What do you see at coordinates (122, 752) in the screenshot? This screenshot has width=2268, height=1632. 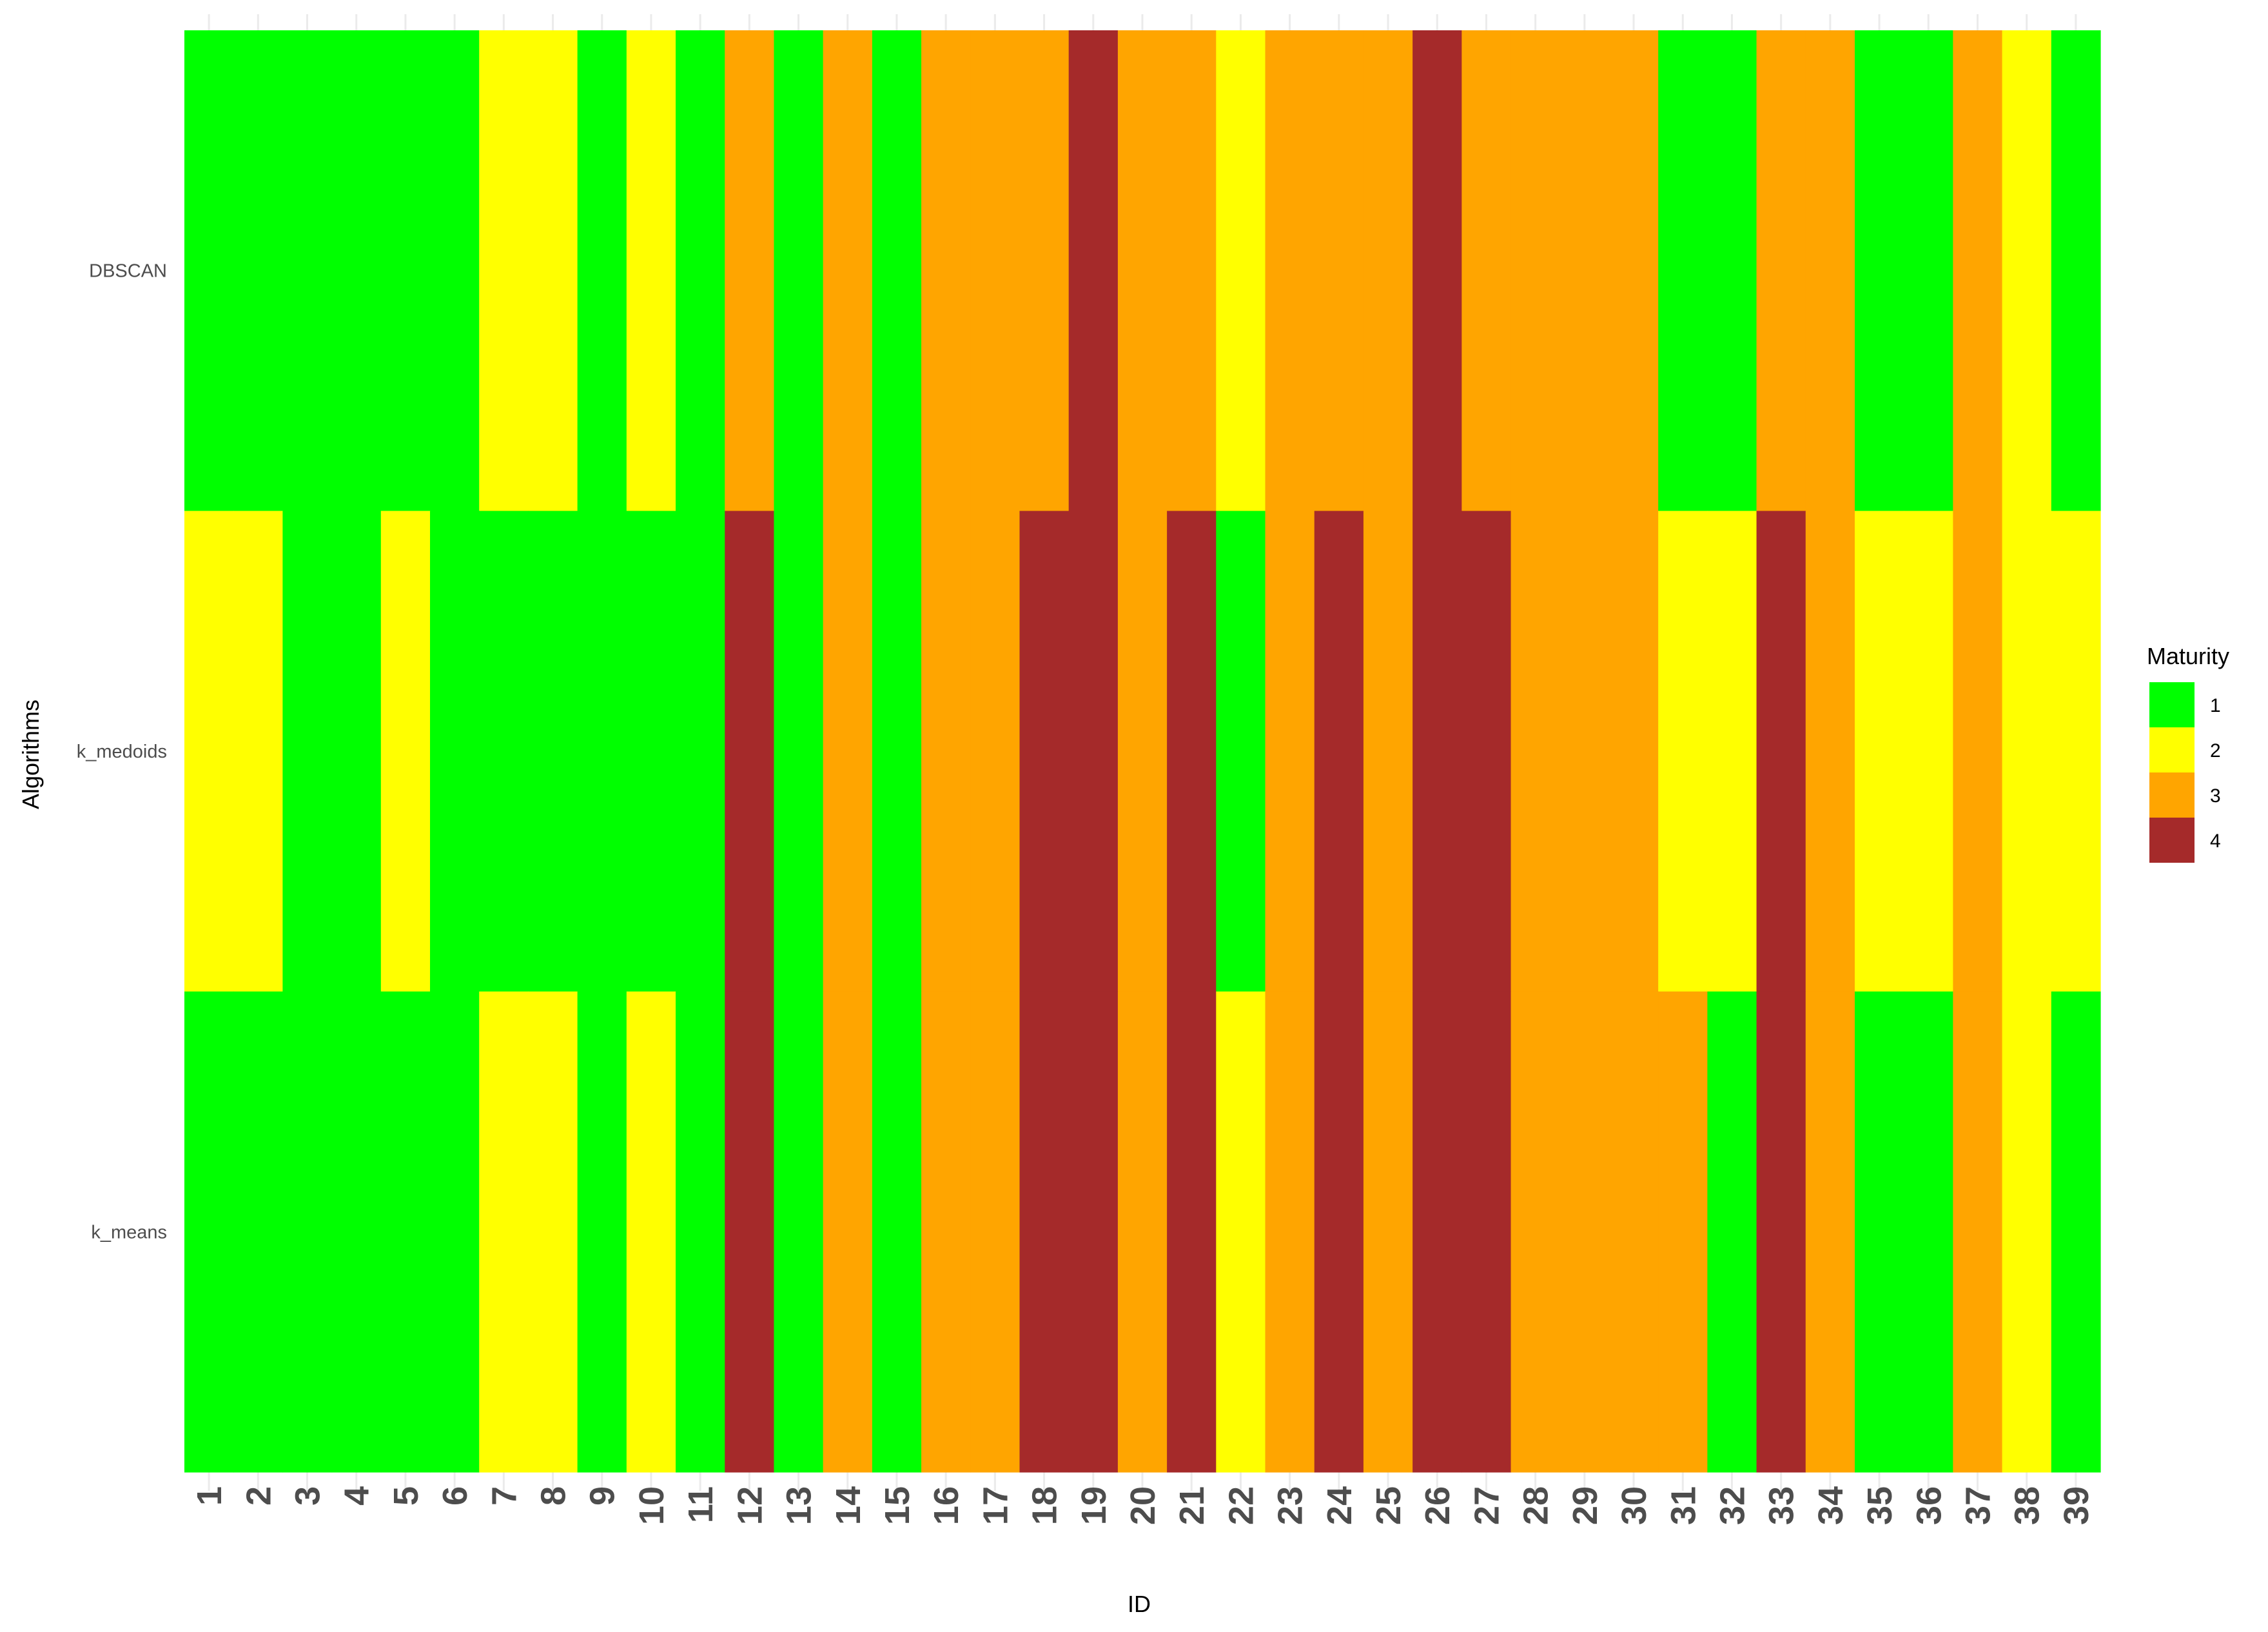 I see `y-tick-label: k_medoids` at bounding box center [122, 752].